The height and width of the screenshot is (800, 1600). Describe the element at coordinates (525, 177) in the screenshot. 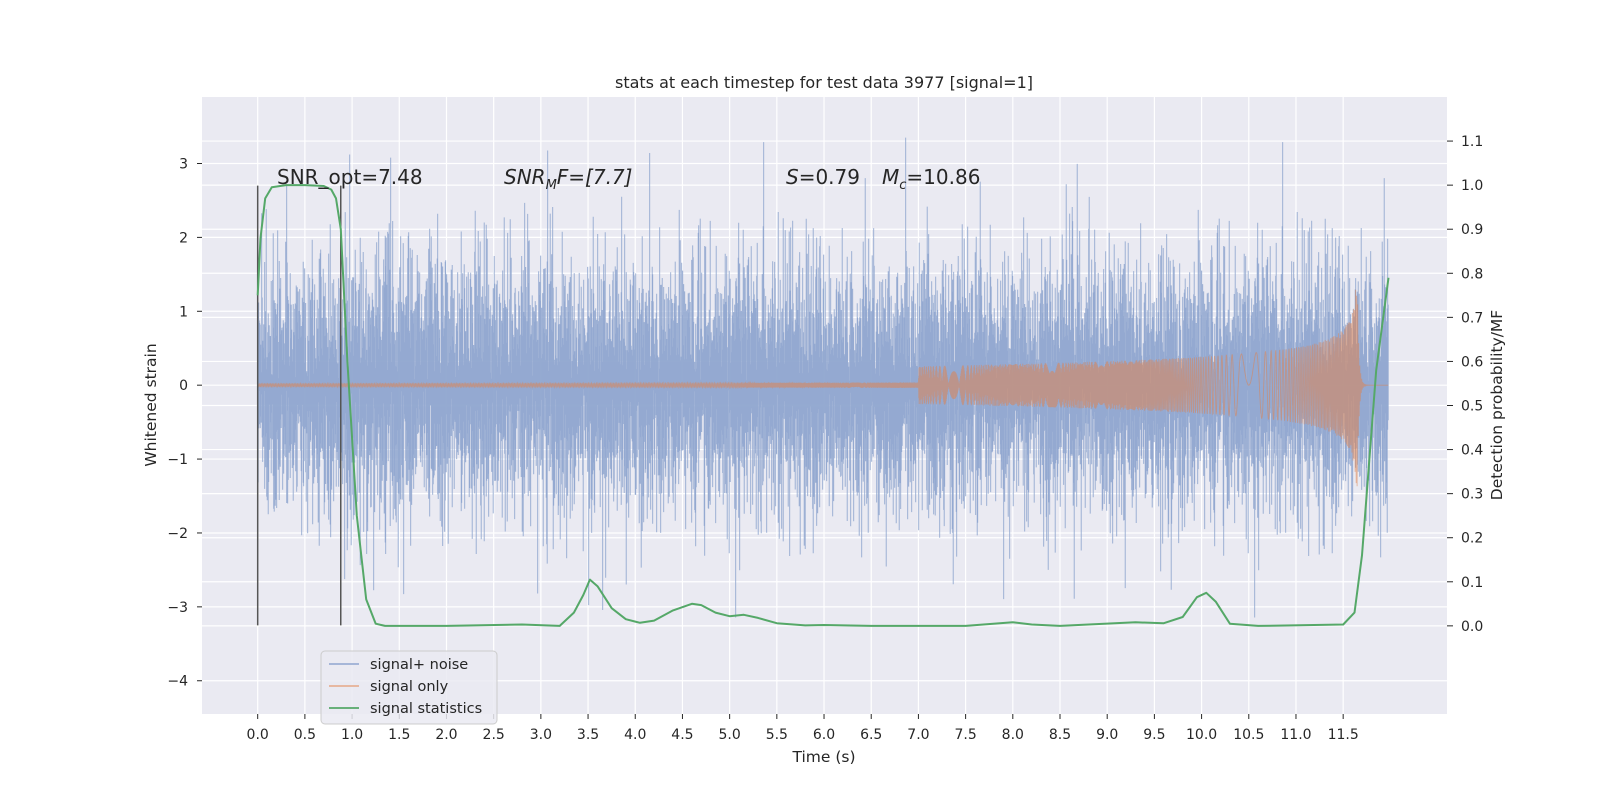

I see `snr-mf-label: SNR` at that location.